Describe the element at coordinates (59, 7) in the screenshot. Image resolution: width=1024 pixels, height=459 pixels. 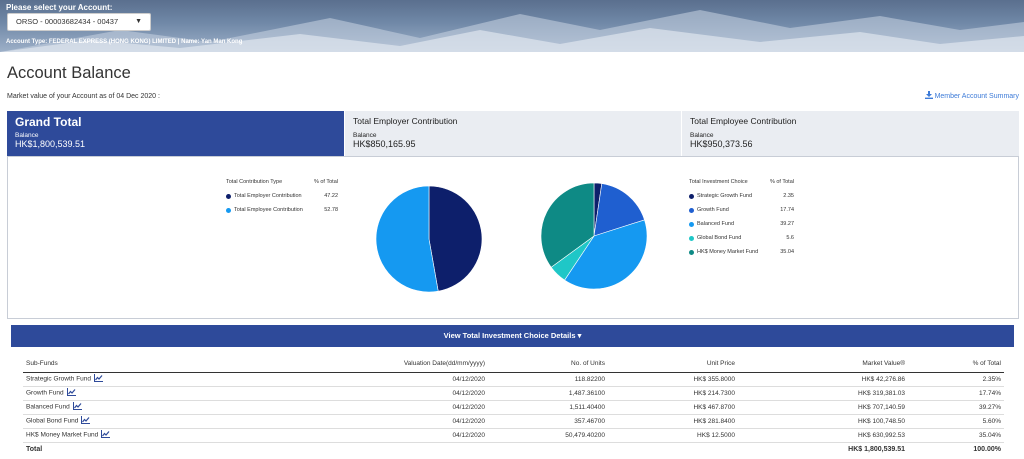
I see `account-select-label: Please select your Account:` at that location.